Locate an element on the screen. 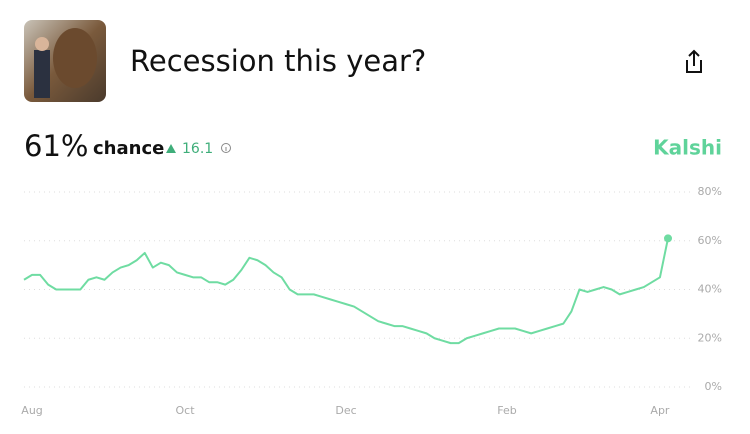  y-tick-label: 20% is located at coordinates (710, 337).